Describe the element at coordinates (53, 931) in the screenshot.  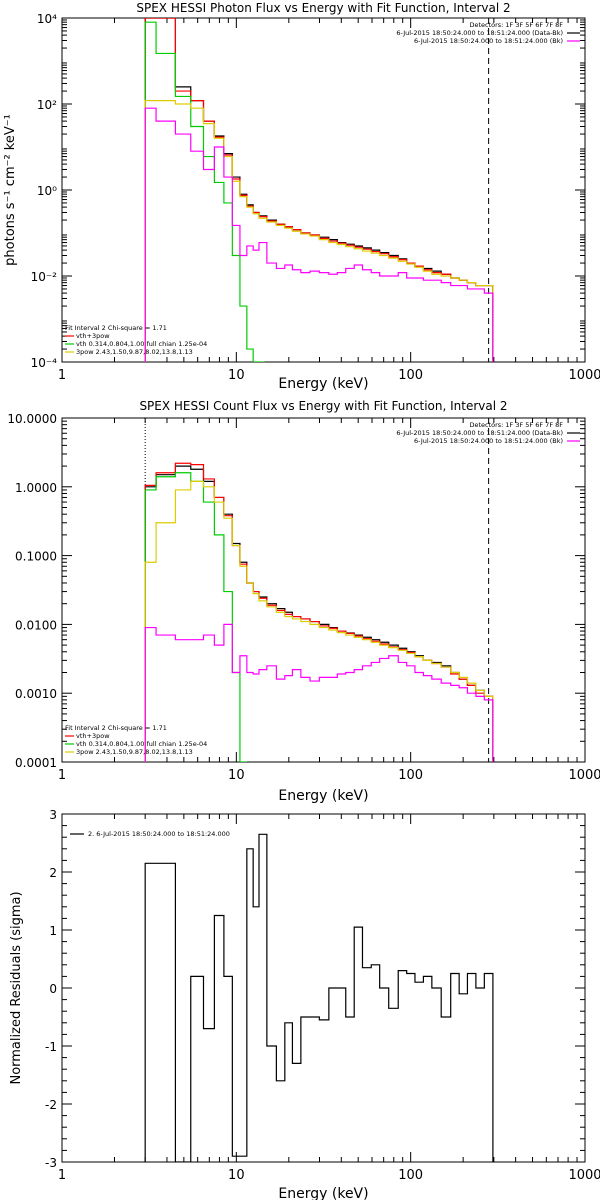
I see `y-tick-label: 1` at that location.